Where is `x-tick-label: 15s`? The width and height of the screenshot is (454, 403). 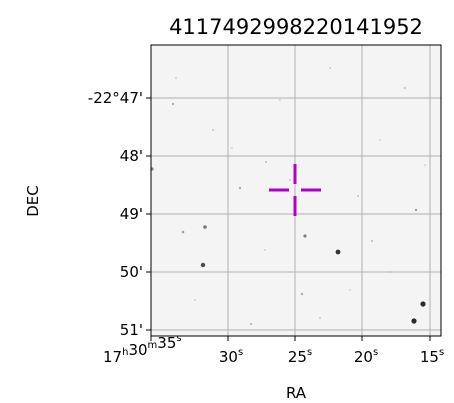 x-tick-label: 15s is located at coordinates (432, 356).